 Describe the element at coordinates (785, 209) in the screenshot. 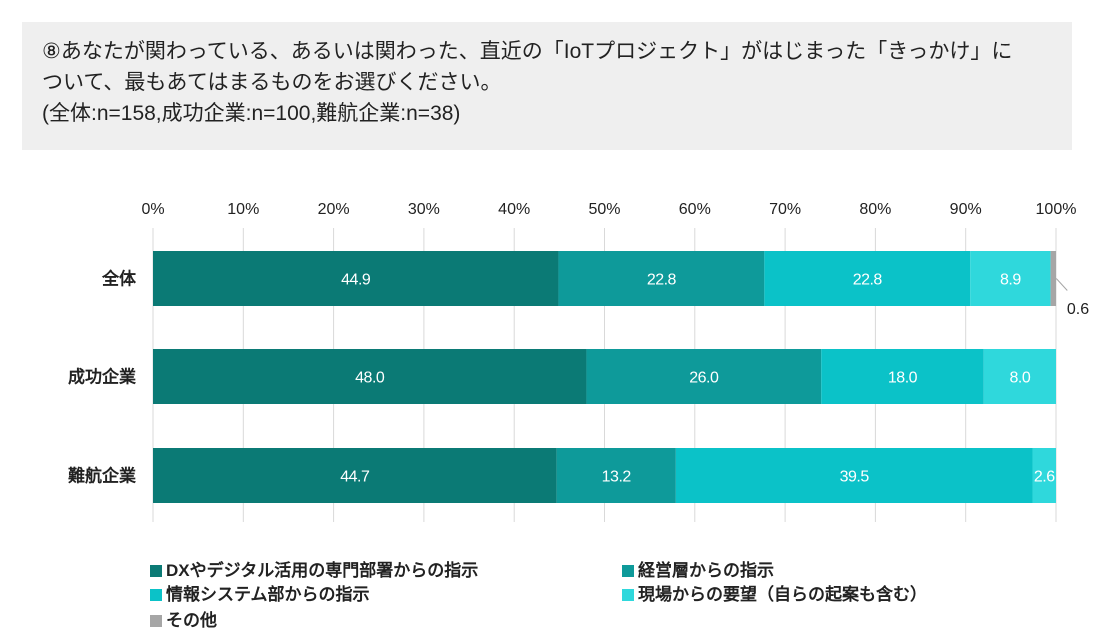

I see `x-tick-label: 70%` at that location.